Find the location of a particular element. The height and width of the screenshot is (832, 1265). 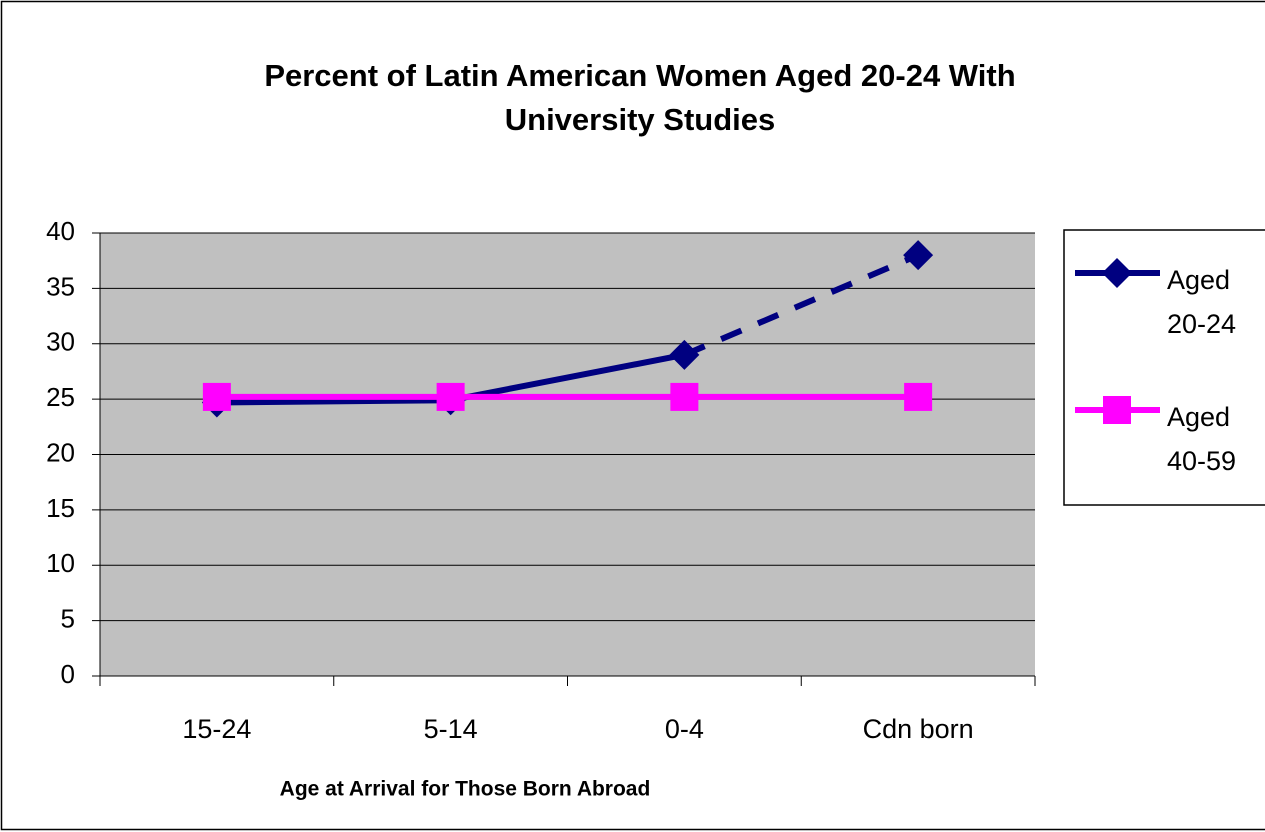

legend-label: Aged 40-59 is located at coordinates (1202, 439).